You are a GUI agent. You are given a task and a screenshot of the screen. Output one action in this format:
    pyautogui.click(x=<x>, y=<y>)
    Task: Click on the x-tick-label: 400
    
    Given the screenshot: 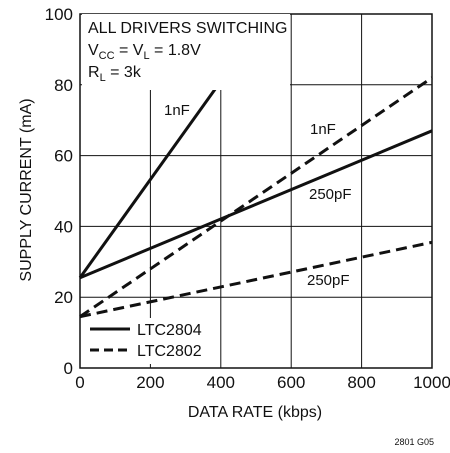 What is the action you would take?
    pyautogui.click(x=221, y=382)
    